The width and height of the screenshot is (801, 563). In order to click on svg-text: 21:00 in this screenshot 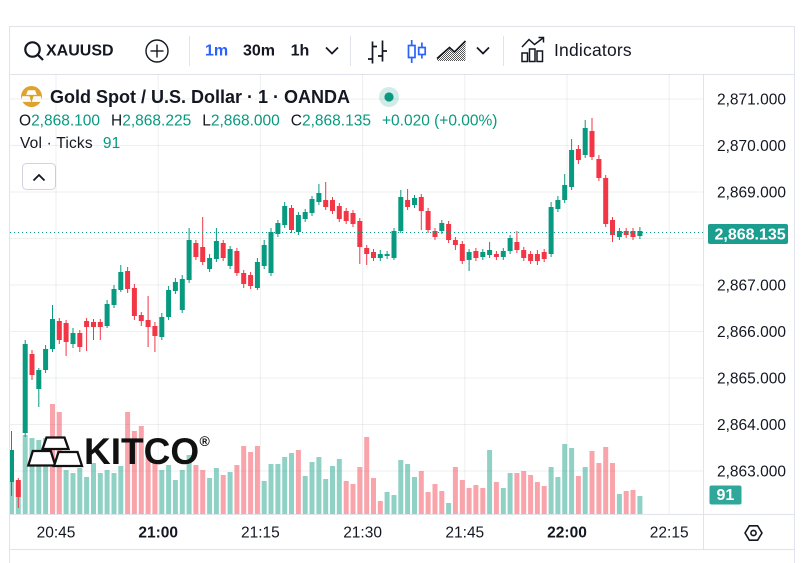, I will do `click(158, 533)`.